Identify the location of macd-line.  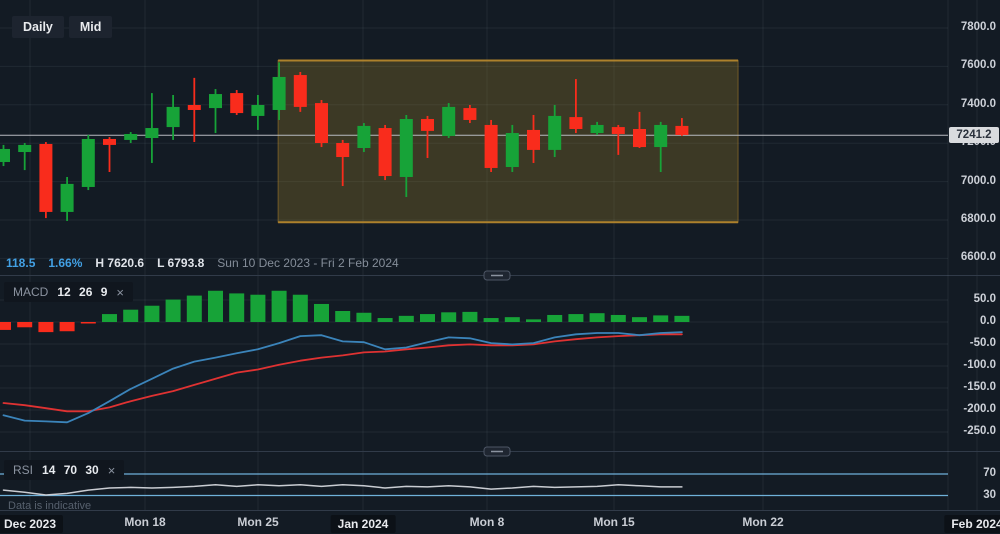
(342, 377).